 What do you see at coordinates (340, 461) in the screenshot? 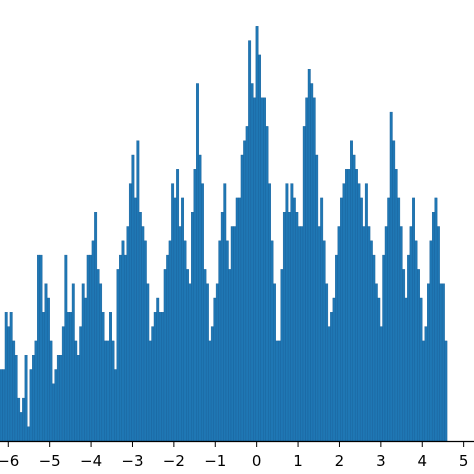
I see `x-tick-label: 2` at bounding box center [340, 461].